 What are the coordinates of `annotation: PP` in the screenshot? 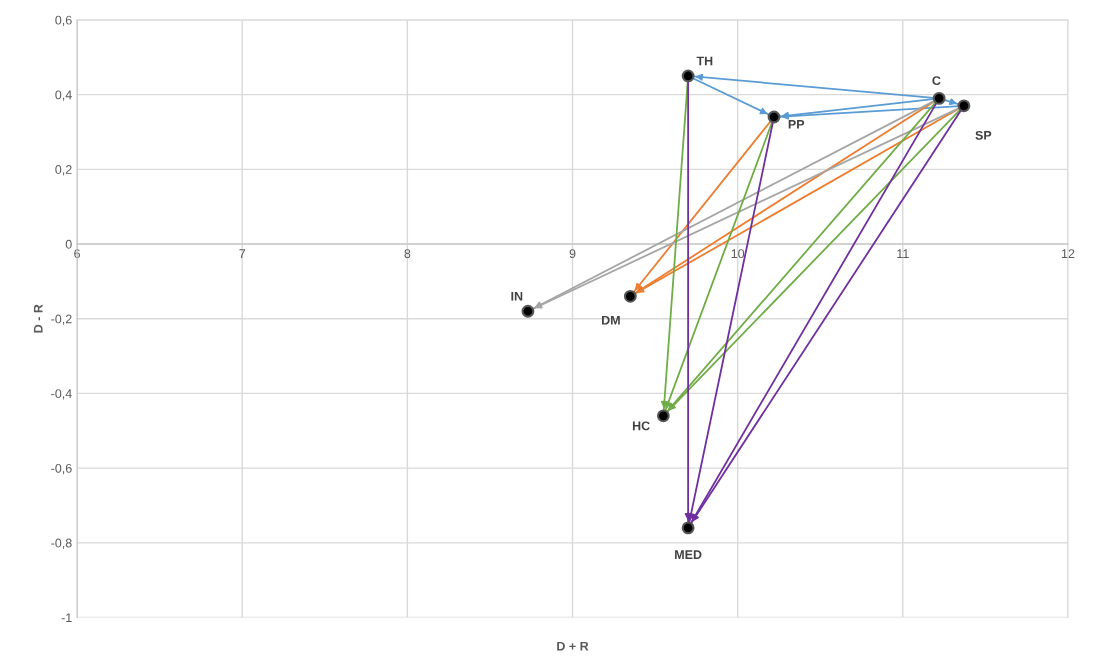 It's located at (796, 124).